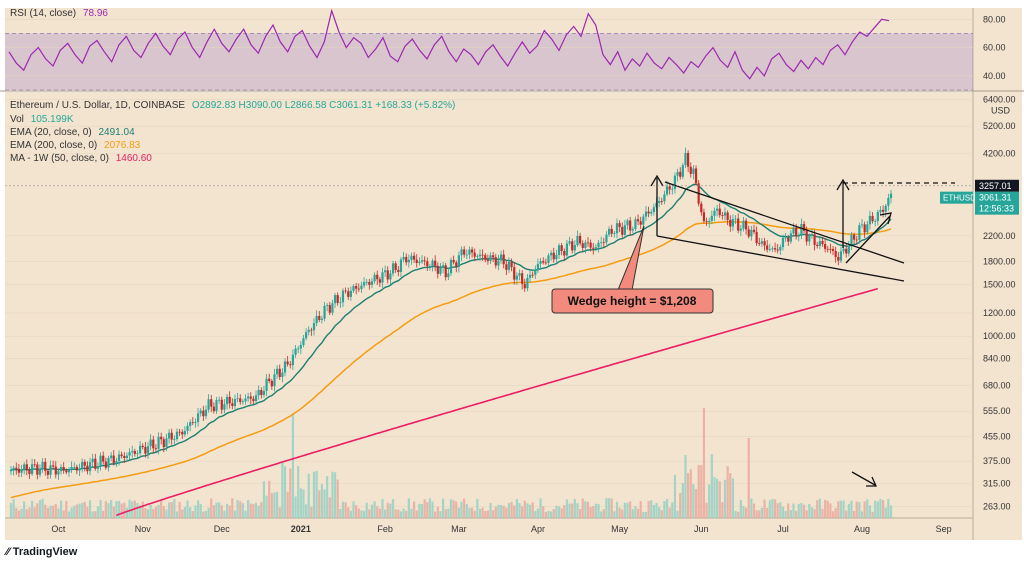  Describe the element at coordinates (98, 105) in the screenshot. I see `symbol-line: Ethereum / U.S. Dollar, 1D, COINBASE` at that location.